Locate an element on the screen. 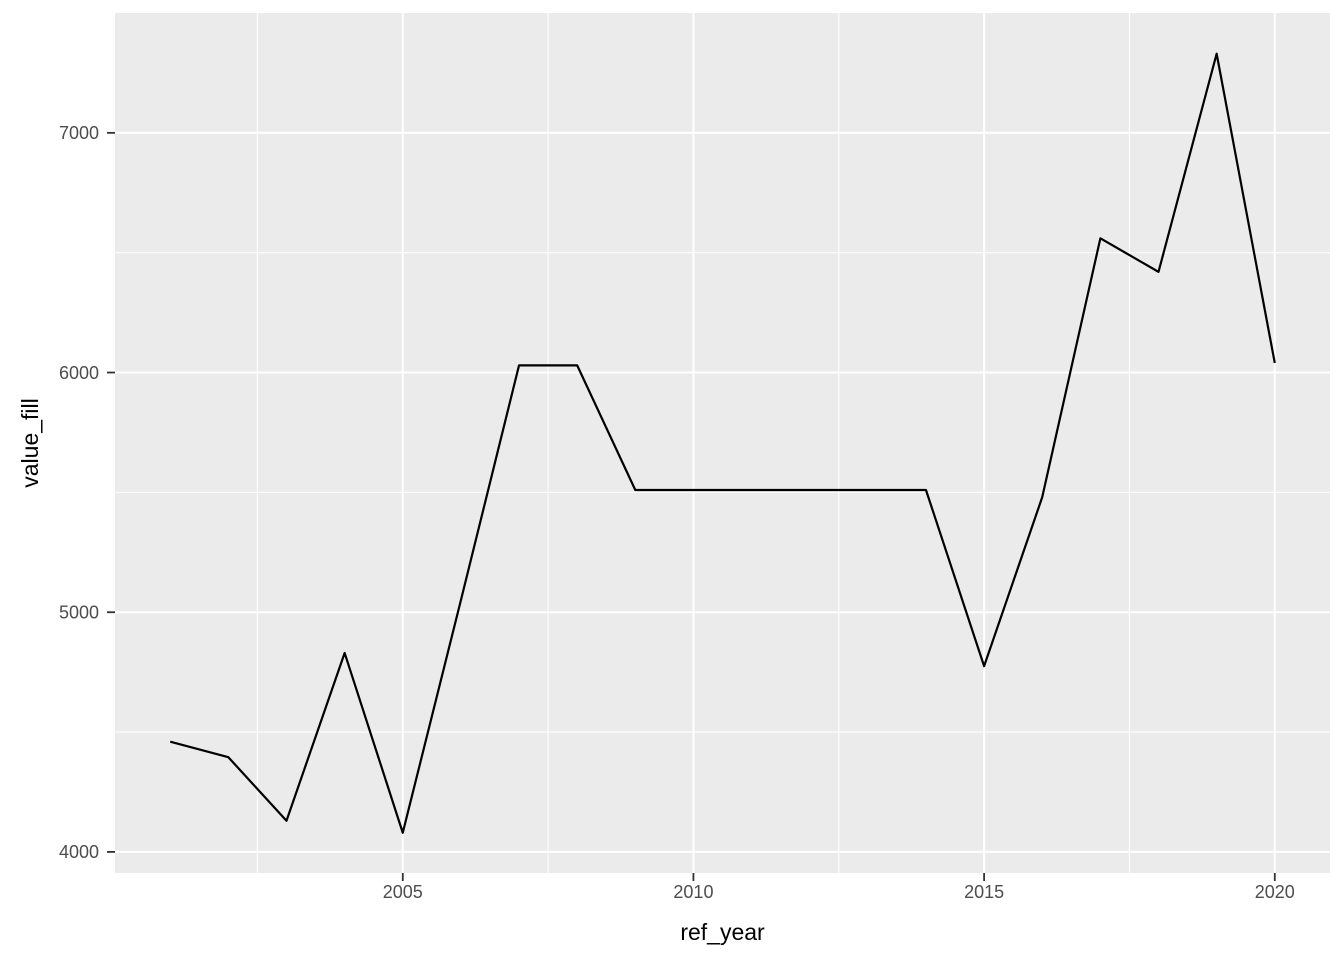 This screenshot has width=1344, height=960. y-tick-labels: 4000 5000 6000 7000 is located at coordinates (79, 492).